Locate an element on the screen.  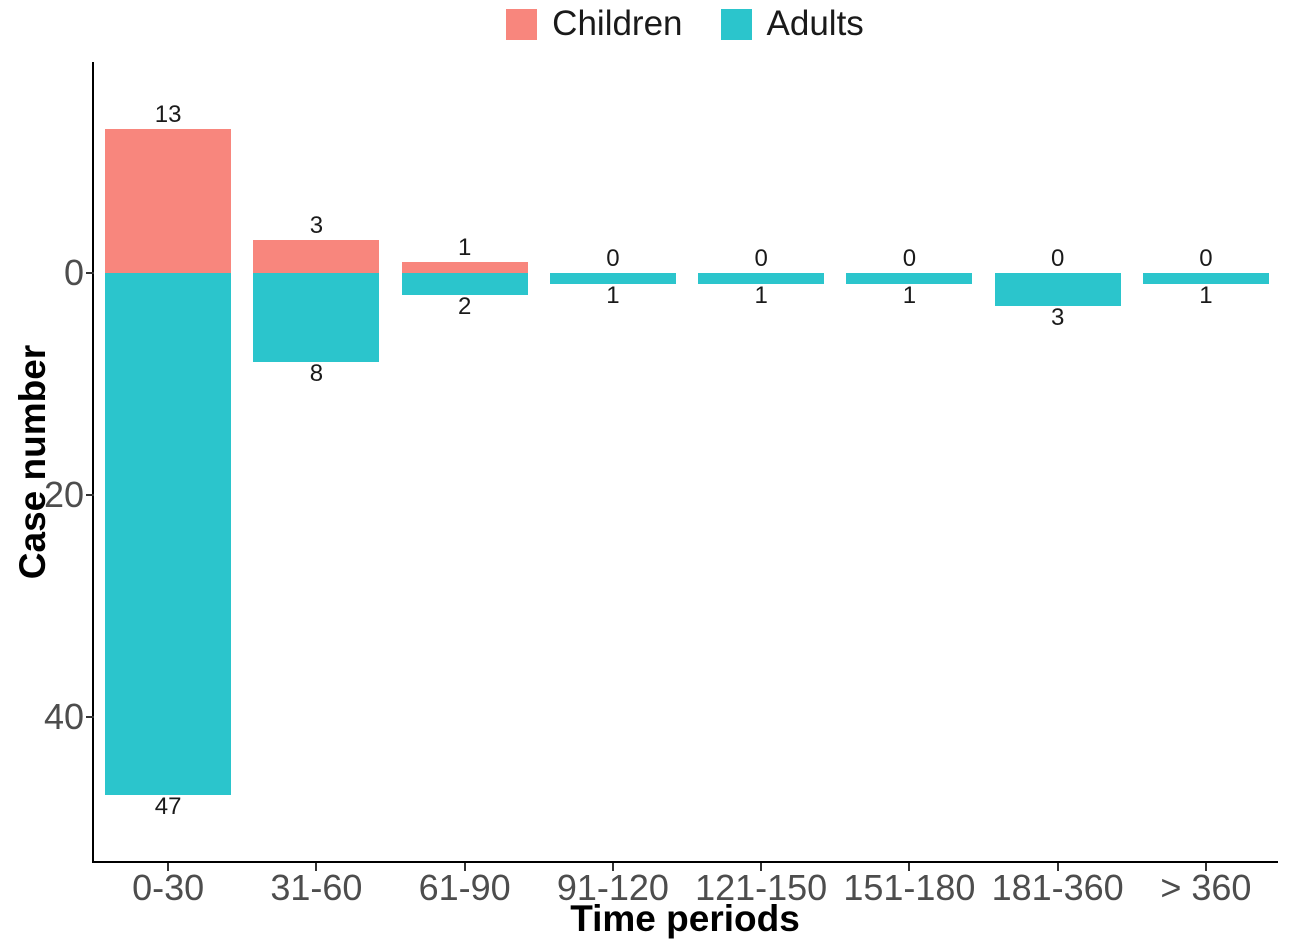
legend-swatch-adults-icon is located at coordinates (736, 24).